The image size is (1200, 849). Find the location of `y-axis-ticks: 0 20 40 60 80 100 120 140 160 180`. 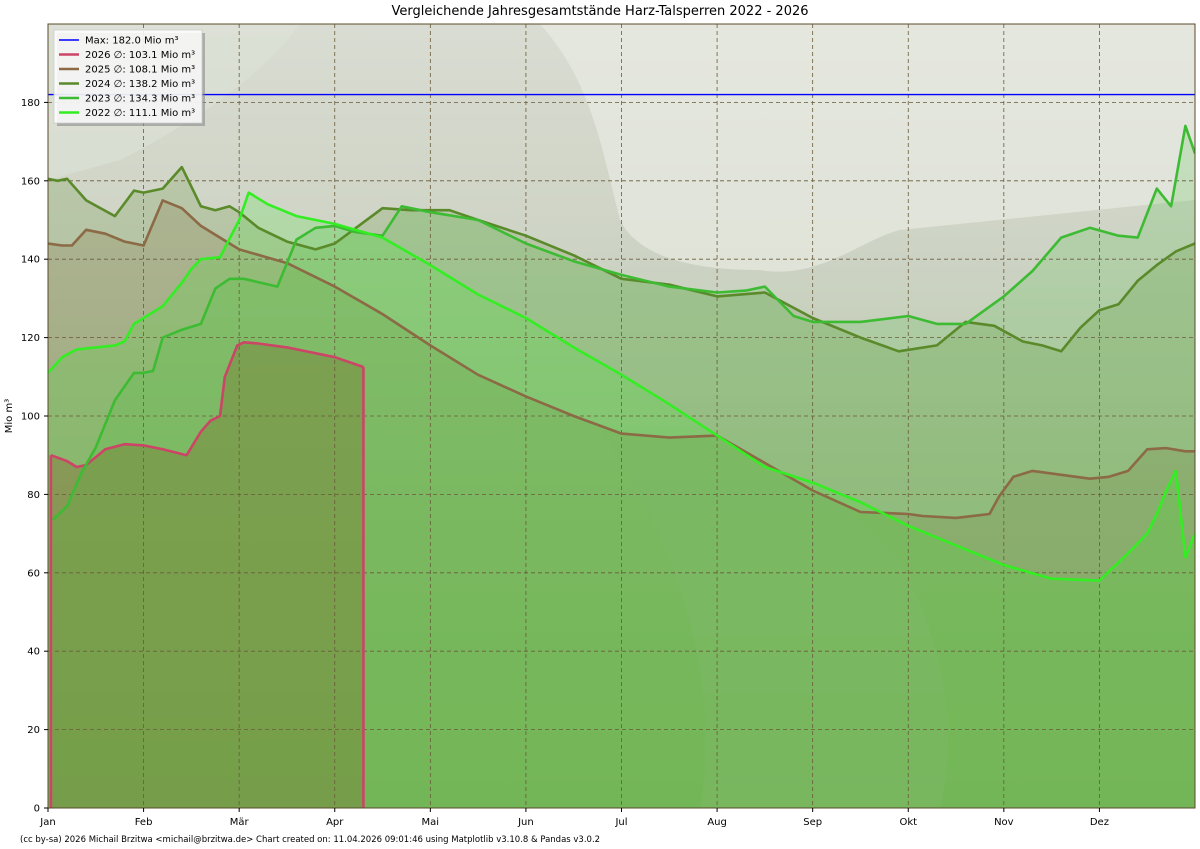

y-axis-ticks: 0 20 40 60 80 100 120 140 160 180 is located at coordinates (34, 456).